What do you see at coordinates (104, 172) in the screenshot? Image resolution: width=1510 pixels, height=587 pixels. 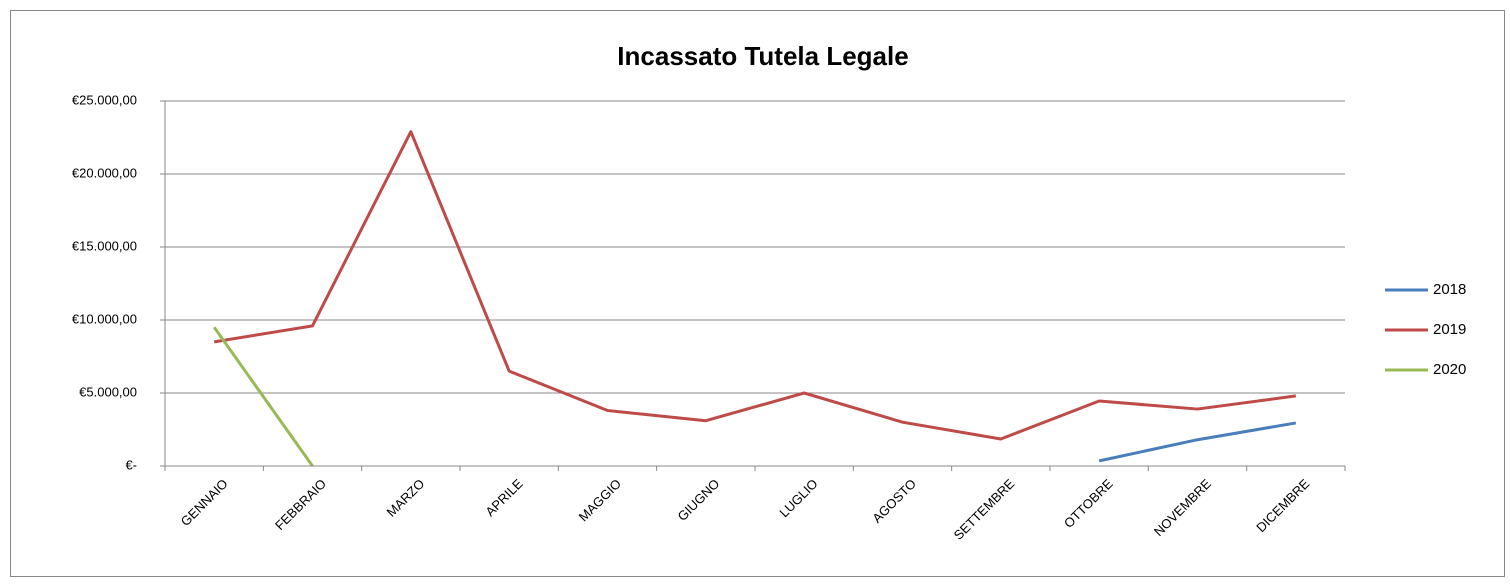 I see `y-tick-label: €20.000,00` at bounding box center [104, 172].